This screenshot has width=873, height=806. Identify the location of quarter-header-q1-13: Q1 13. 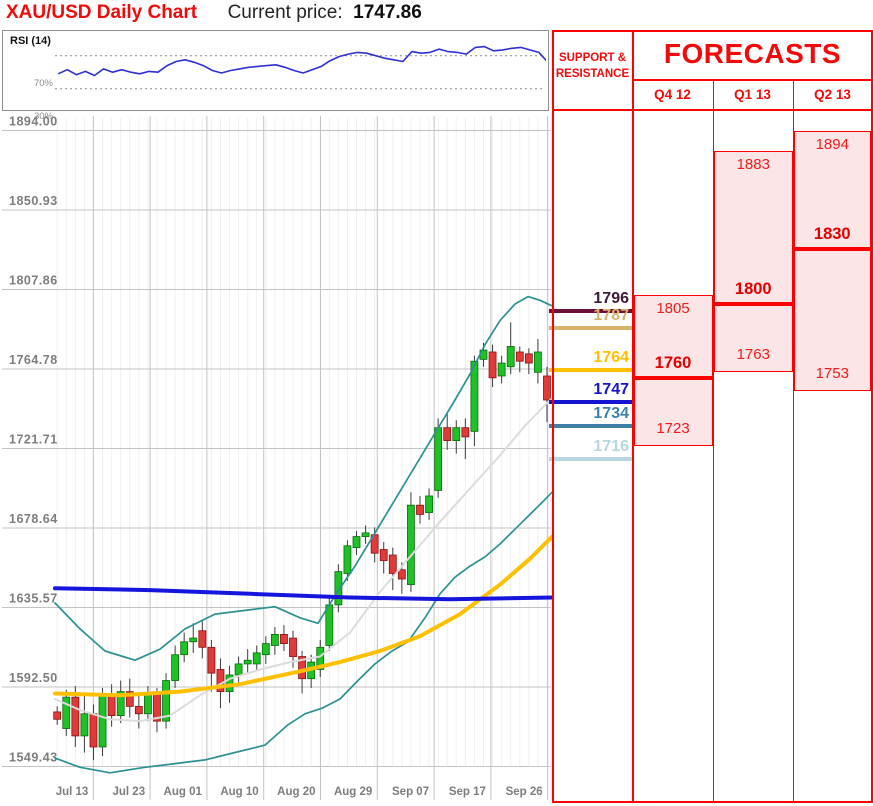
(752, 94).